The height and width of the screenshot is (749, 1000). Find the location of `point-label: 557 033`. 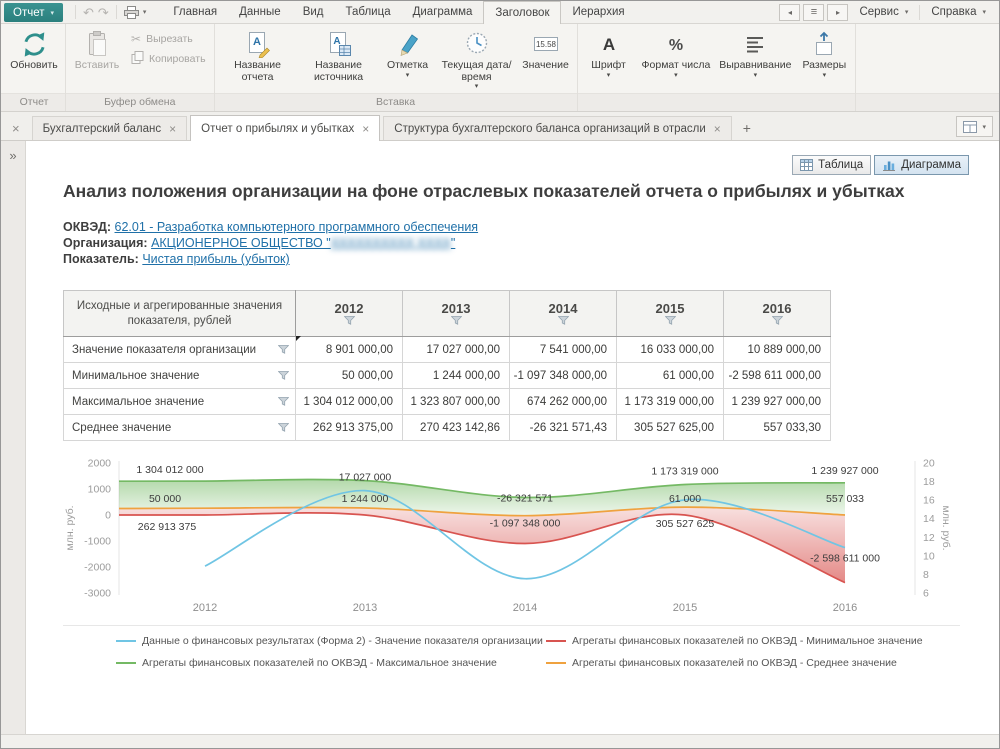

point-label: 557 033 is located at coordinates (845, 499).